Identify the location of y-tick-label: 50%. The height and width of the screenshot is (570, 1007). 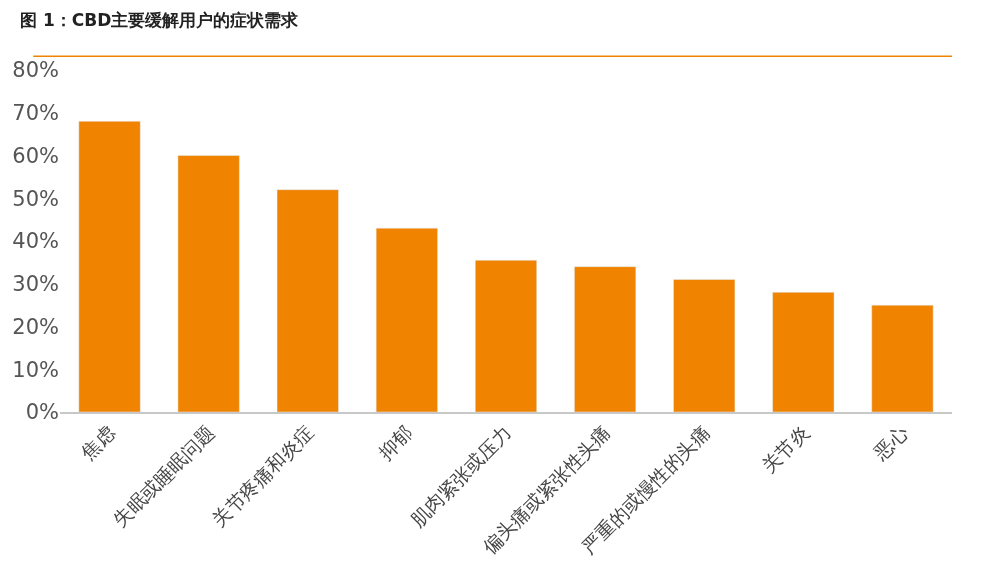
(35, 198).